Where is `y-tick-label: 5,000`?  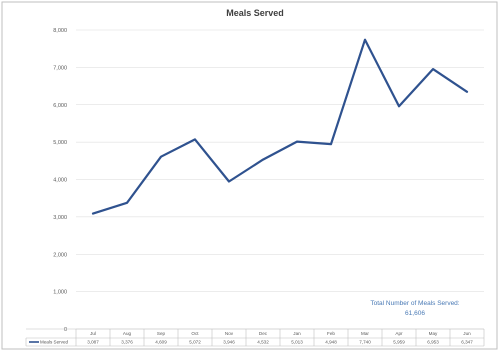 y-tick-label: 5,000 is located at coordinates (60, 143).